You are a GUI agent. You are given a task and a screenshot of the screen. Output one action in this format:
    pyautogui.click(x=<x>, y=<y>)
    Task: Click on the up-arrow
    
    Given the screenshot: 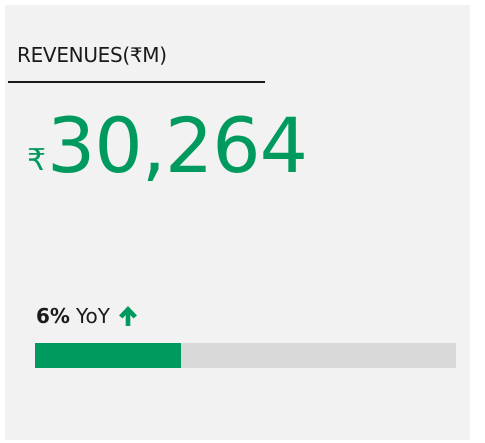 What is the action you would take?
    pyautogui.click(x=127, y=316)
    